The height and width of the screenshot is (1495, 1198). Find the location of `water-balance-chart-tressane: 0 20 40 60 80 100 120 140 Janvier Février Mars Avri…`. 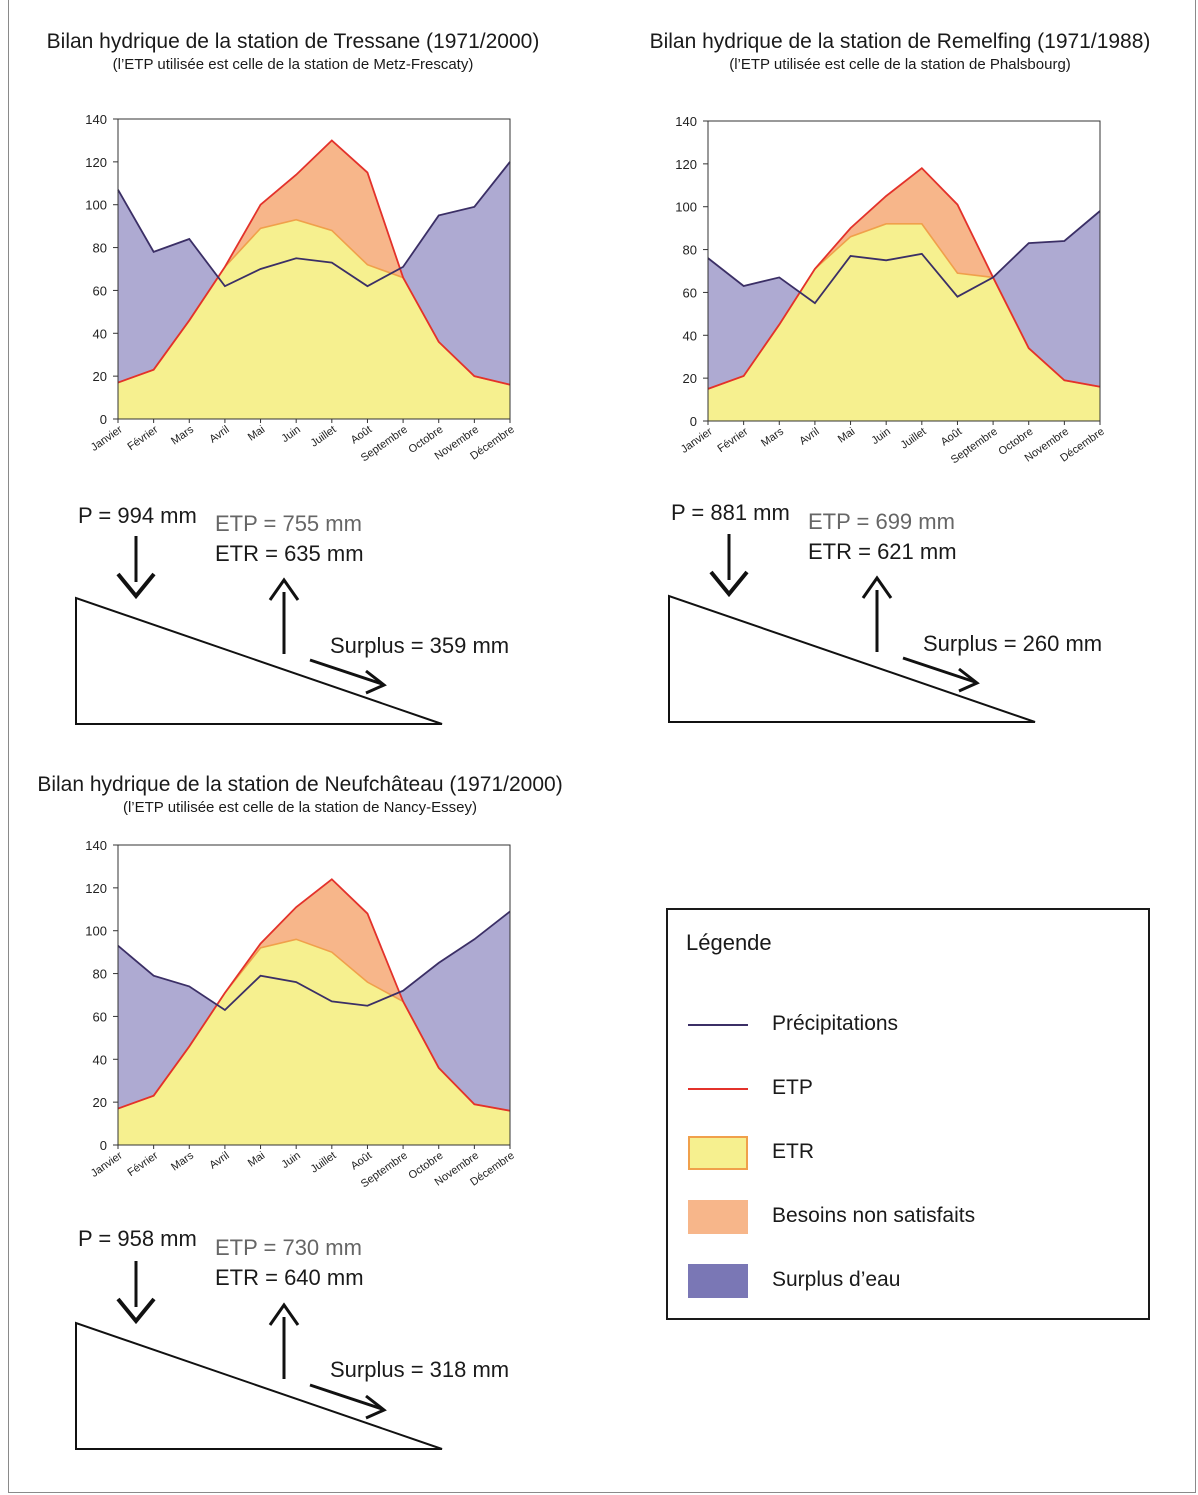

water-balance-chart-tressane: 0 20 40 60 80 100 120 140 Janvier Février Mars Avri… is located at coordinates (300, 288).